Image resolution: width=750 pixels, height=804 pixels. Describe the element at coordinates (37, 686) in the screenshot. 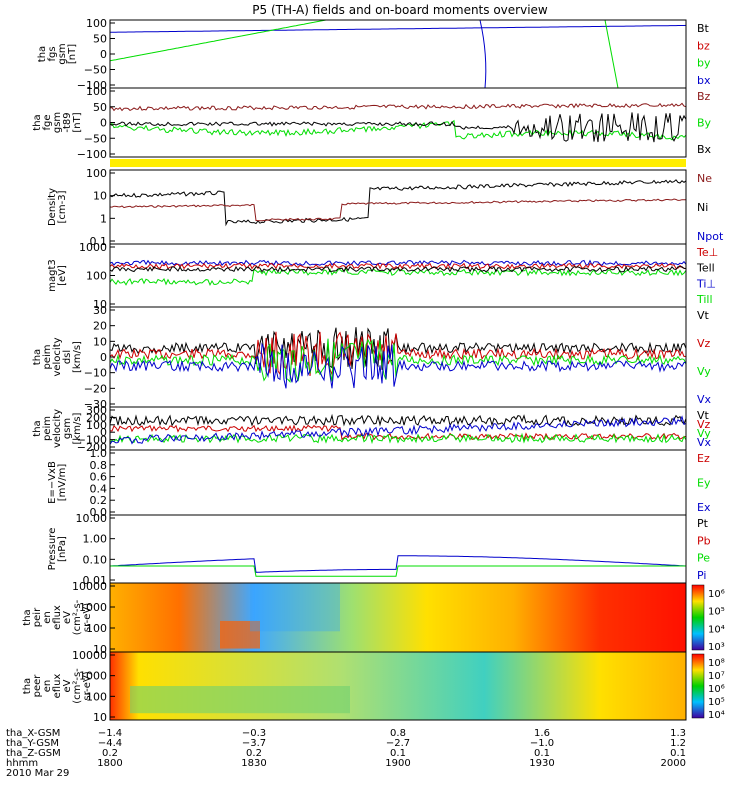

I see `y-axis-label: peer` at that location.